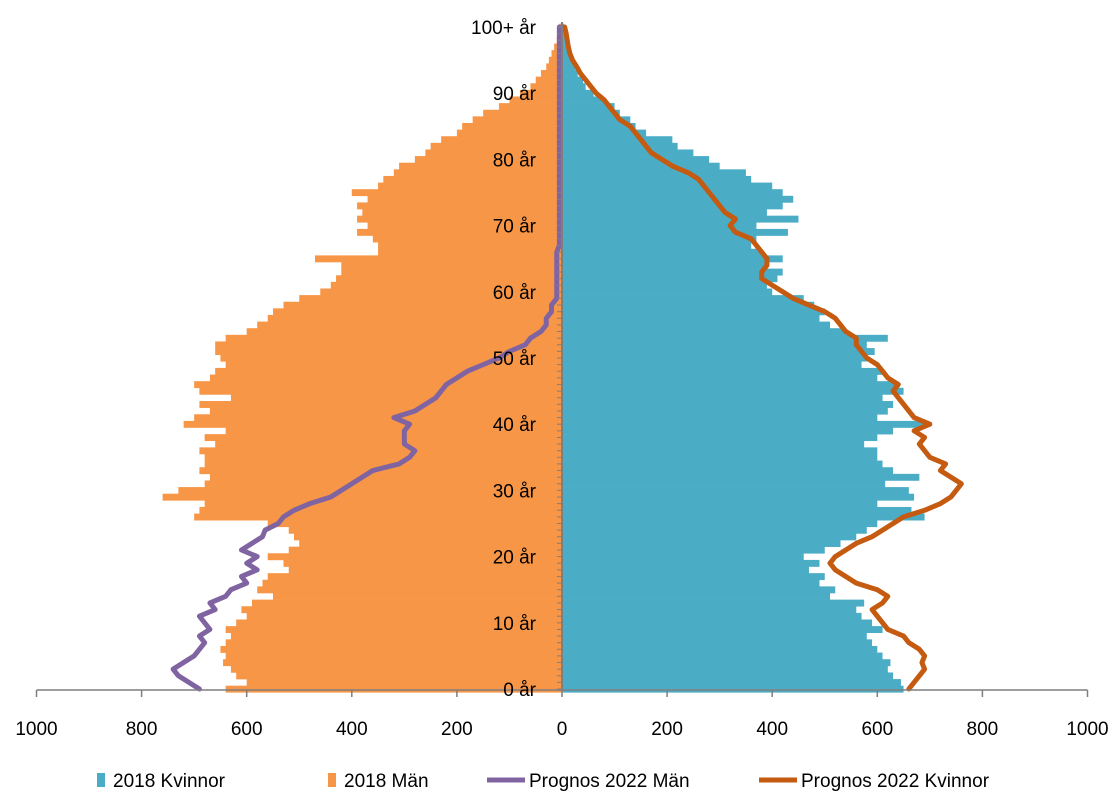  I want to click on legend-item: 2018 Kvinnor, so click(161, 781).